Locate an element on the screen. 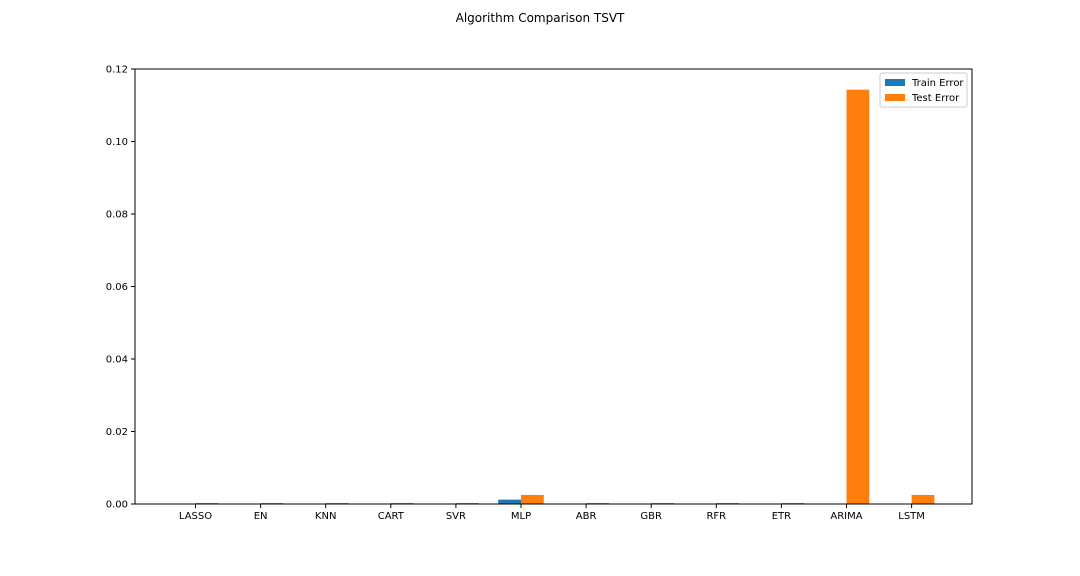 The image size is (1080, 576). x-tick-label: SVR is located at coordinates (456, 516).